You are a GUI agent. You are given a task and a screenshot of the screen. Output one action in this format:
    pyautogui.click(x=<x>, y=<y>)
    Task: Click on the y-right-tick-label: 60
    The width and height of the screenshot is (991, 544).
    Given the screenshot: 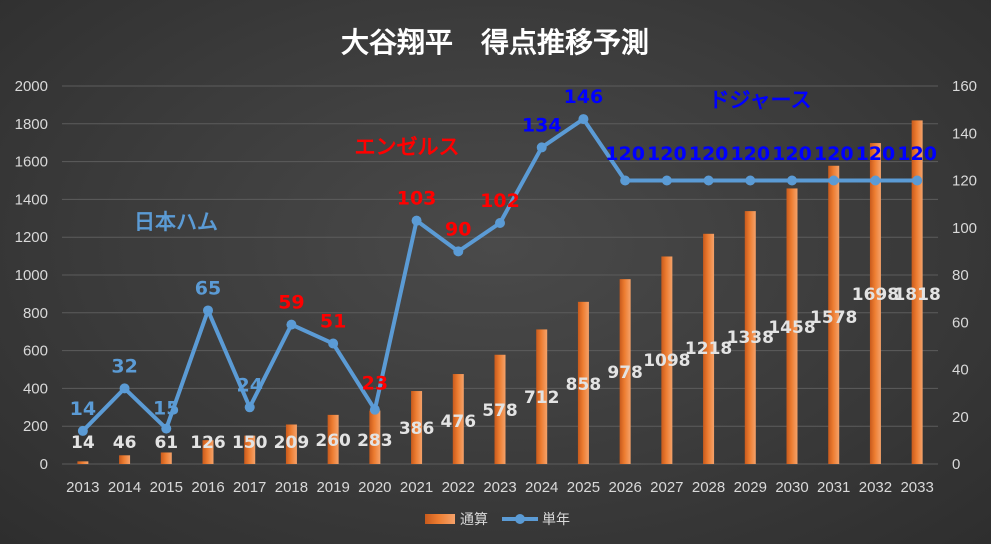 What is the action you would take?
    pyautogui.click(x=960, y=322)
    